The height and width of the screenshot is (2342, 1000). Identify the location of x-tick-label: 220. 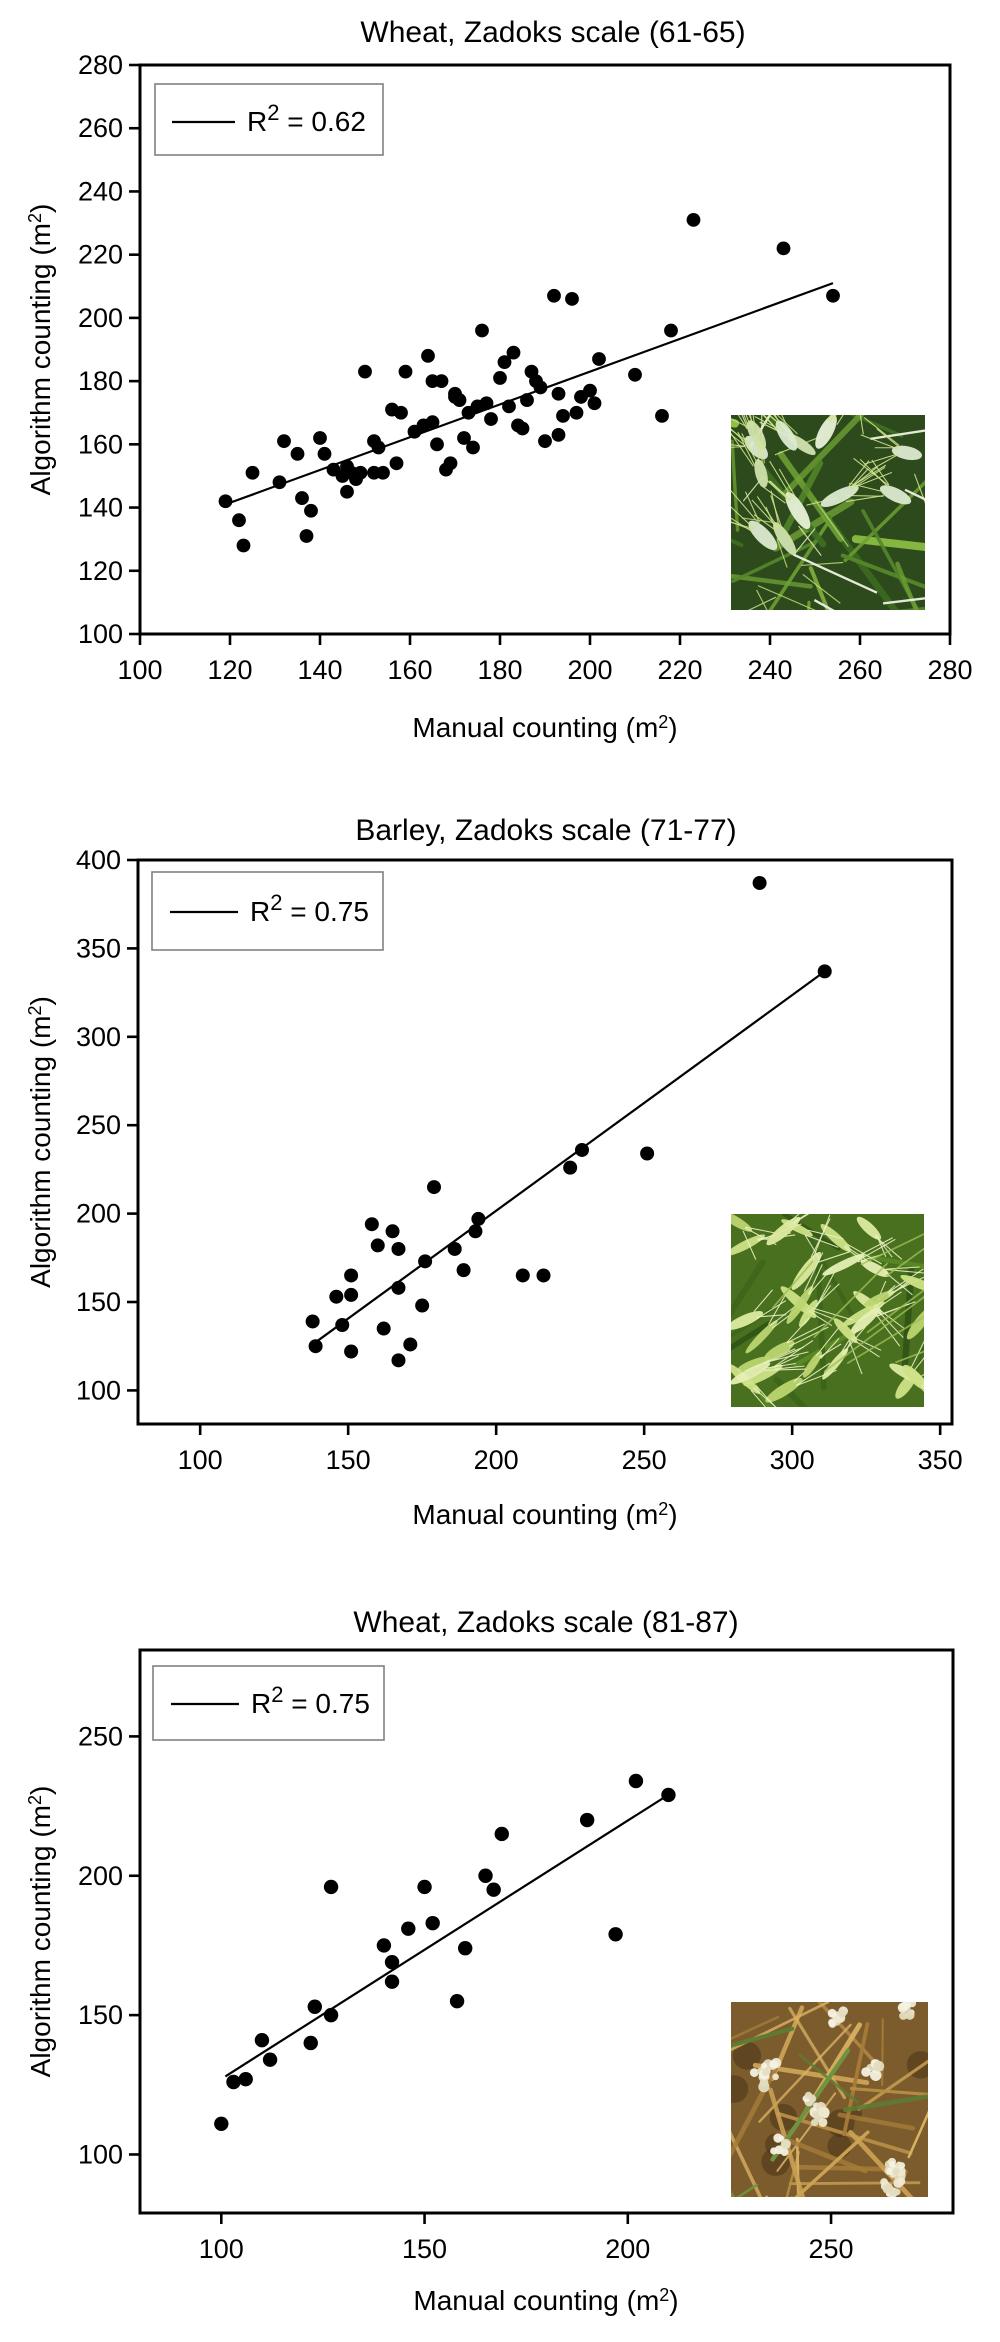
(679, 670).